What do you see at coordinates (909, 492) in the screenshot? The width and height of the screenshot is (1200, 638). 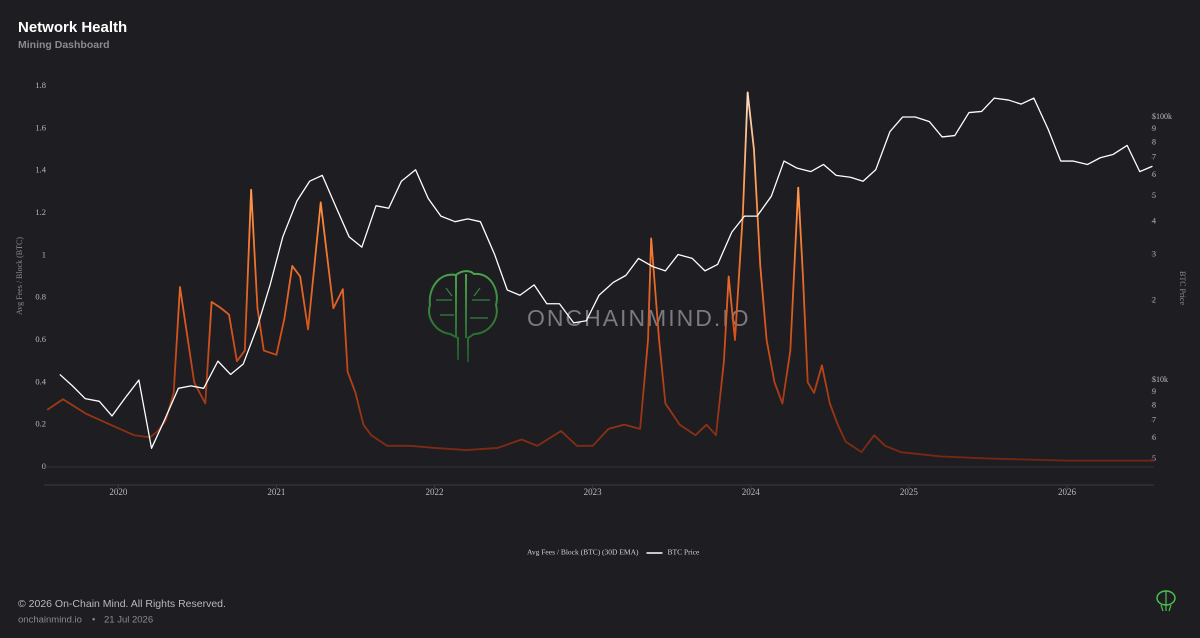 I see `x-tick-label: 2025` at bounding box center [909, 492].